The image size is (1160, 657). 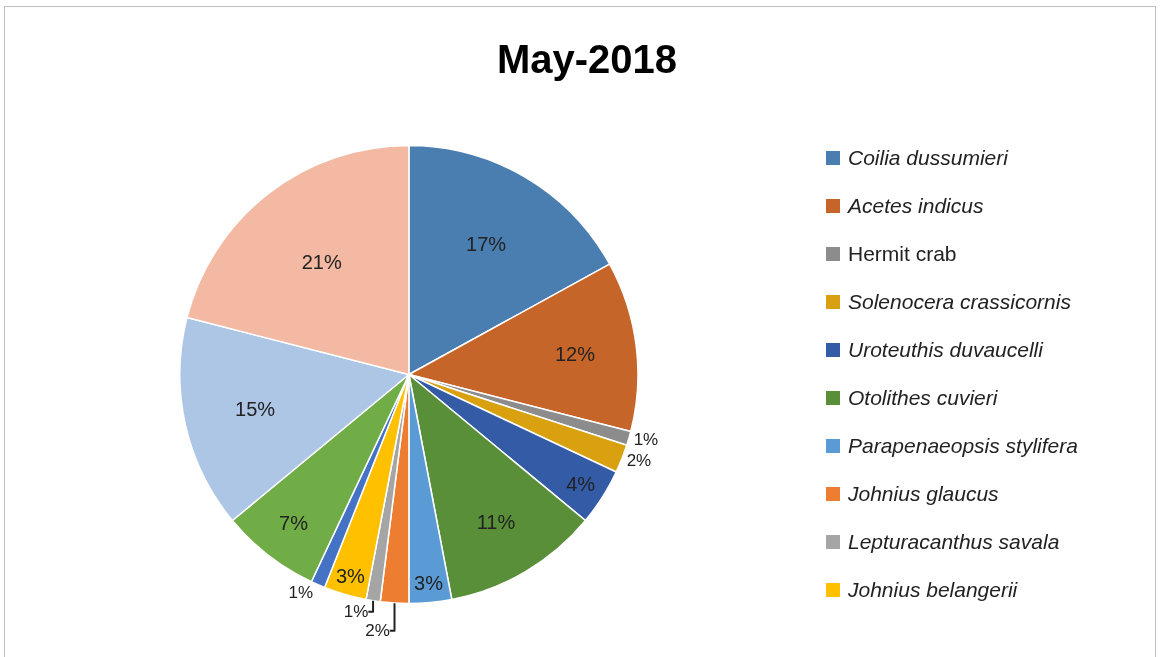 I want to click on legend-label: Solenocera crassicornis, so click(x=959, y=302).